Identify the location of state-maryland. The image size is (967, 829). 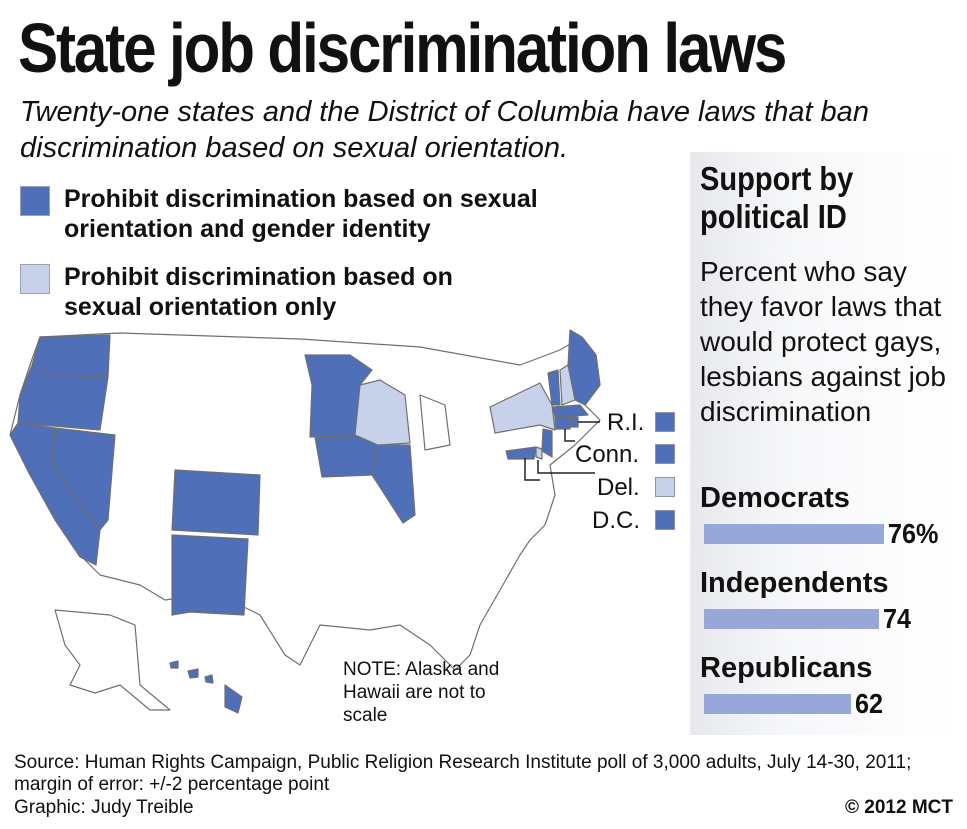
(521, 453).